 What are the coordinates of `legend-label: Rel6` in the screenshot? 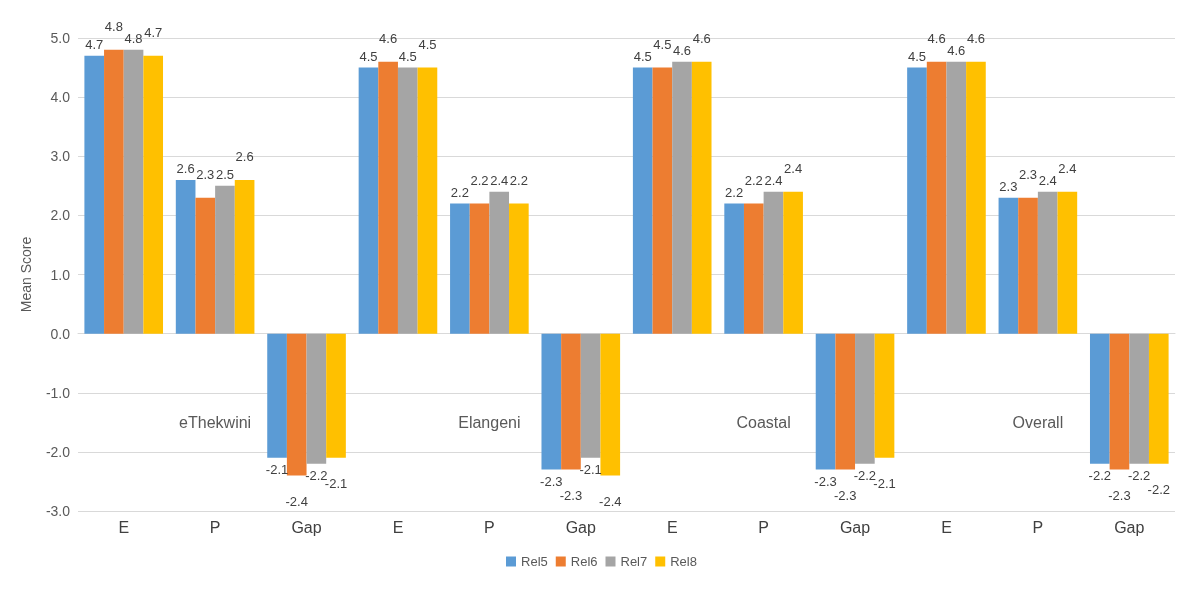 It's located at (584, 561).